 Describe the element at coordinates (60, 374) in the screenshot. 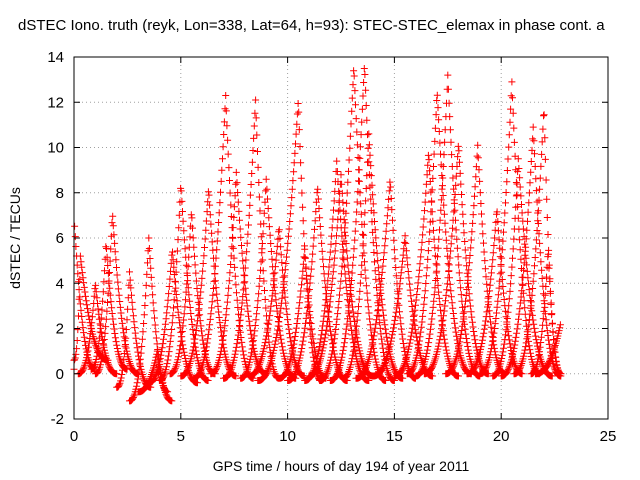

I see `y-tick-label: 0` at that location.